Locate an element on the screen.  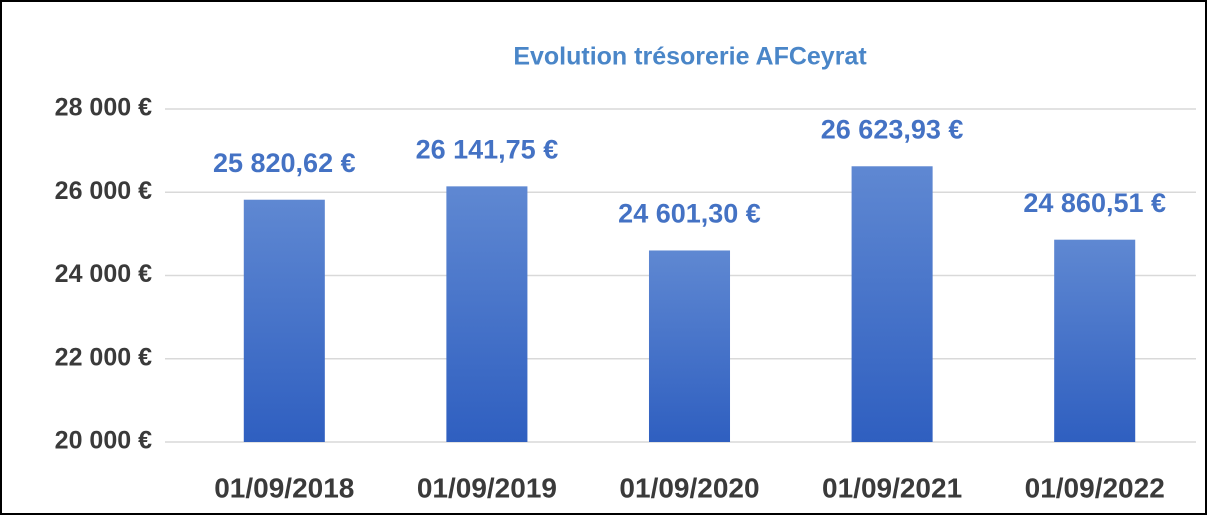
x-tick-label: 01/09/2021 is located at coordinates (892, 487).